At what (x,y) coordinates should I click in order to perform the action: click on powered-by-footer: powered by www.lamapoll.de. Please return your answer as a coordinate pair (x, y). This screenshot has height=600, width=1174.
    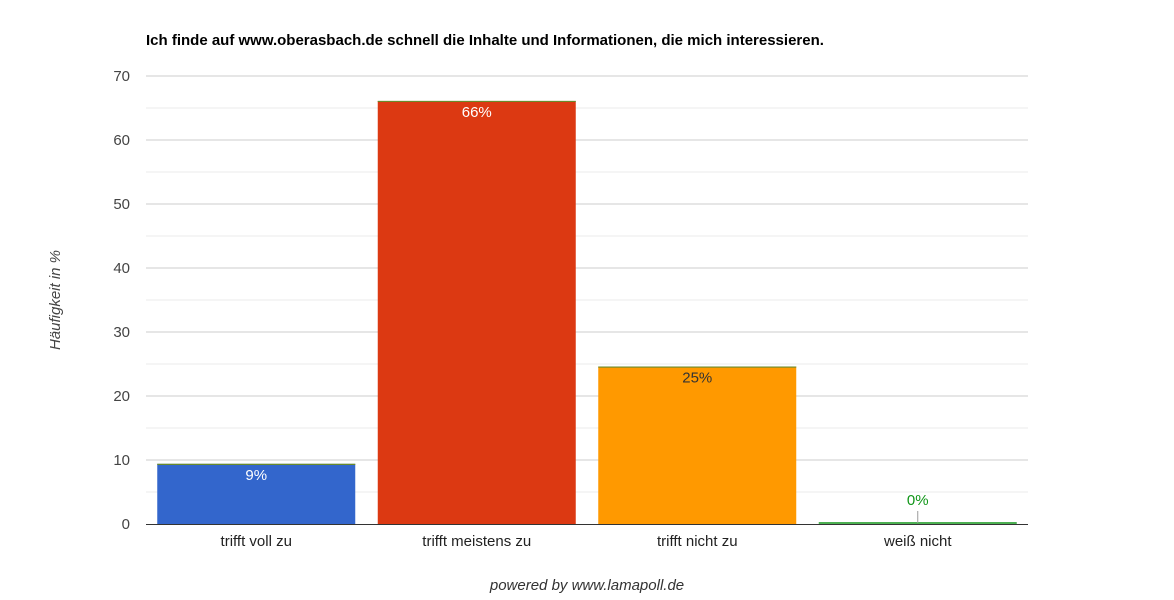
    Looking at the image, I should click on (586, 585).